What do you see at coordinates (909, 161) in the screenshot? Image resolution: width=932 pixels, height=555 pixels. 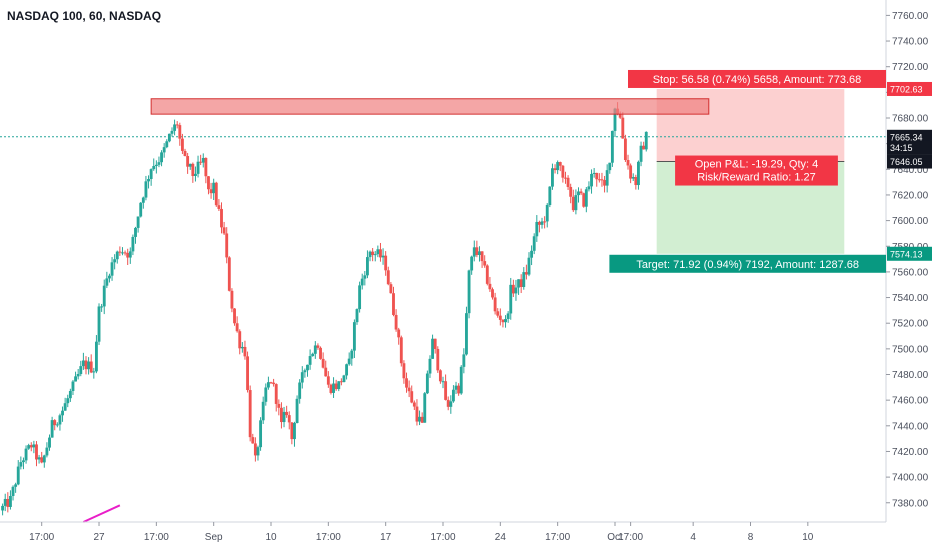 I see `price-label-tag` at bounding box center [909, 161].